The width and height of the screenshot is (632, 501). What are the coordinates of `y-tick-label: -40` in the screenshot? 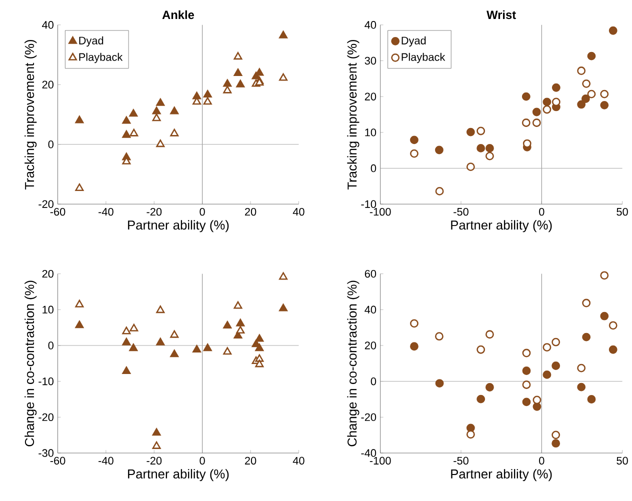 It's located at (368, 453).